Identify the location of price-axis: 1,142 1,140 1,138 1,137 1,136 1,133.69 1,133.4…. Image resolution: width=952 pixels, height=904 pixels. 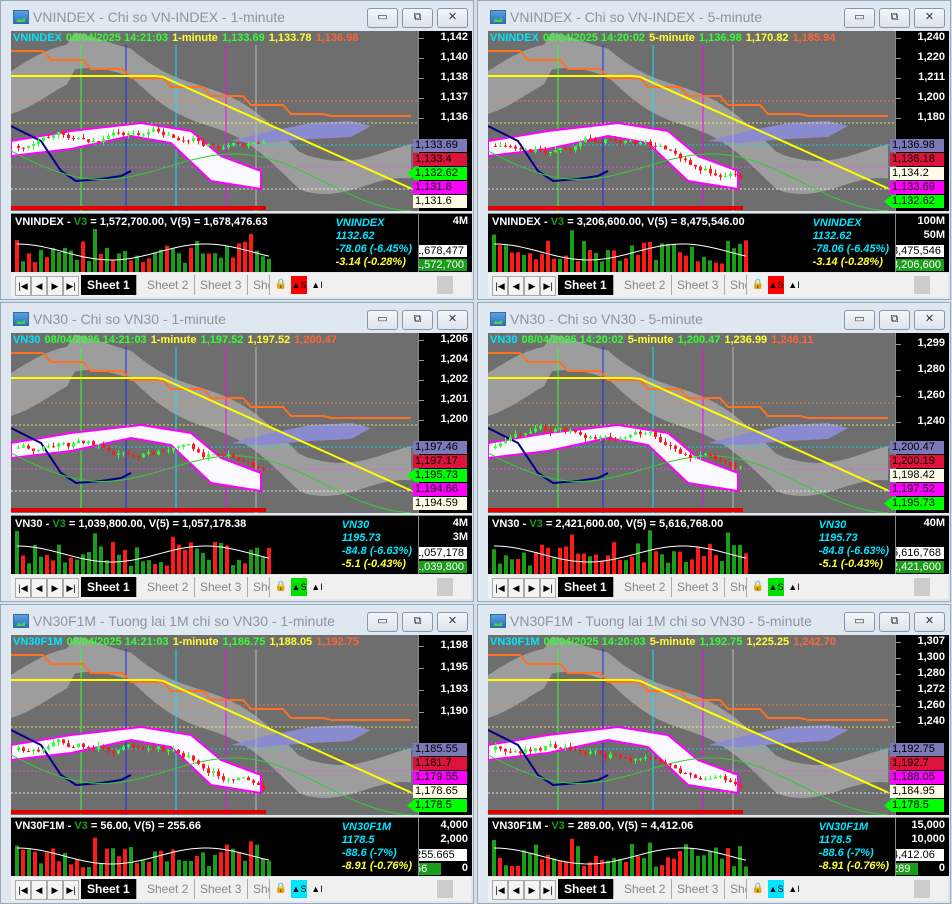
(439, 121).